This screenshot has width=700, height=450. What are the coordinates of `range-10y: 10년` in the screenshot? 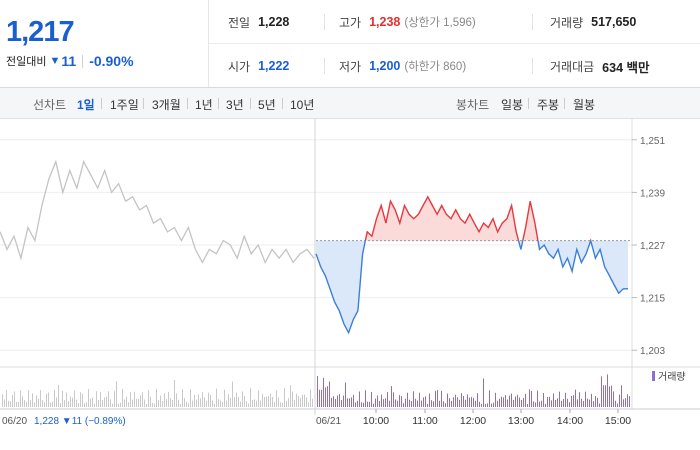 It's located at (302, 105).